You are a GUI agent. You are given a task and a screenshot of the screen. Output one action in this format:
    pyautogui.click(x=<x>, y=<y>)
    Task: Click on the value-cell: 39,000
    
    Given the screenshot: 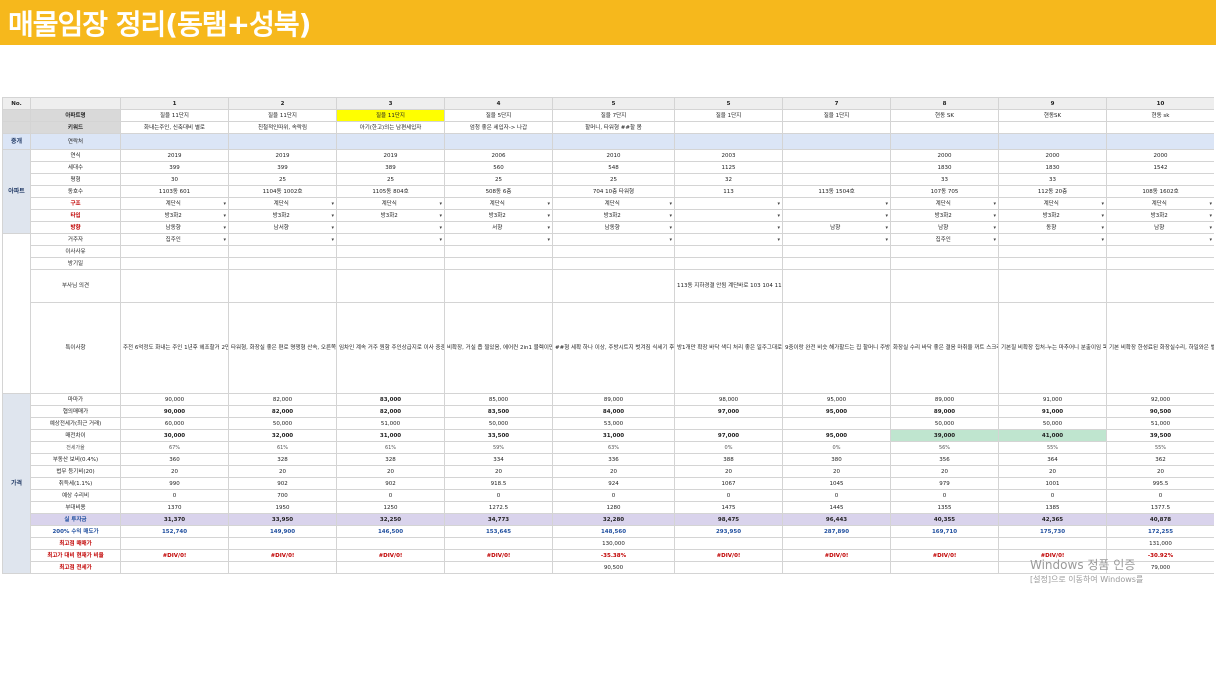 What is the action you would take?
    pyautogui.click(x=944, y=435)
    